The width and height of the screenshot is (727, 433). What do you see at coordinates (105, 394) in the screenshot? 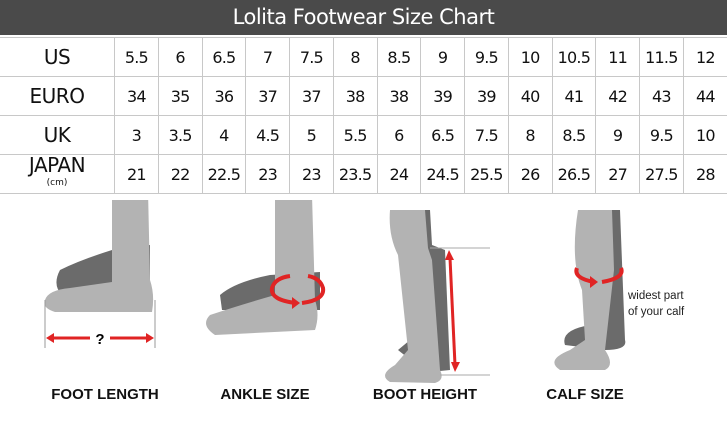
I see `foot-length-label: FOOT LENGTH` at bounding box center [105, 394].